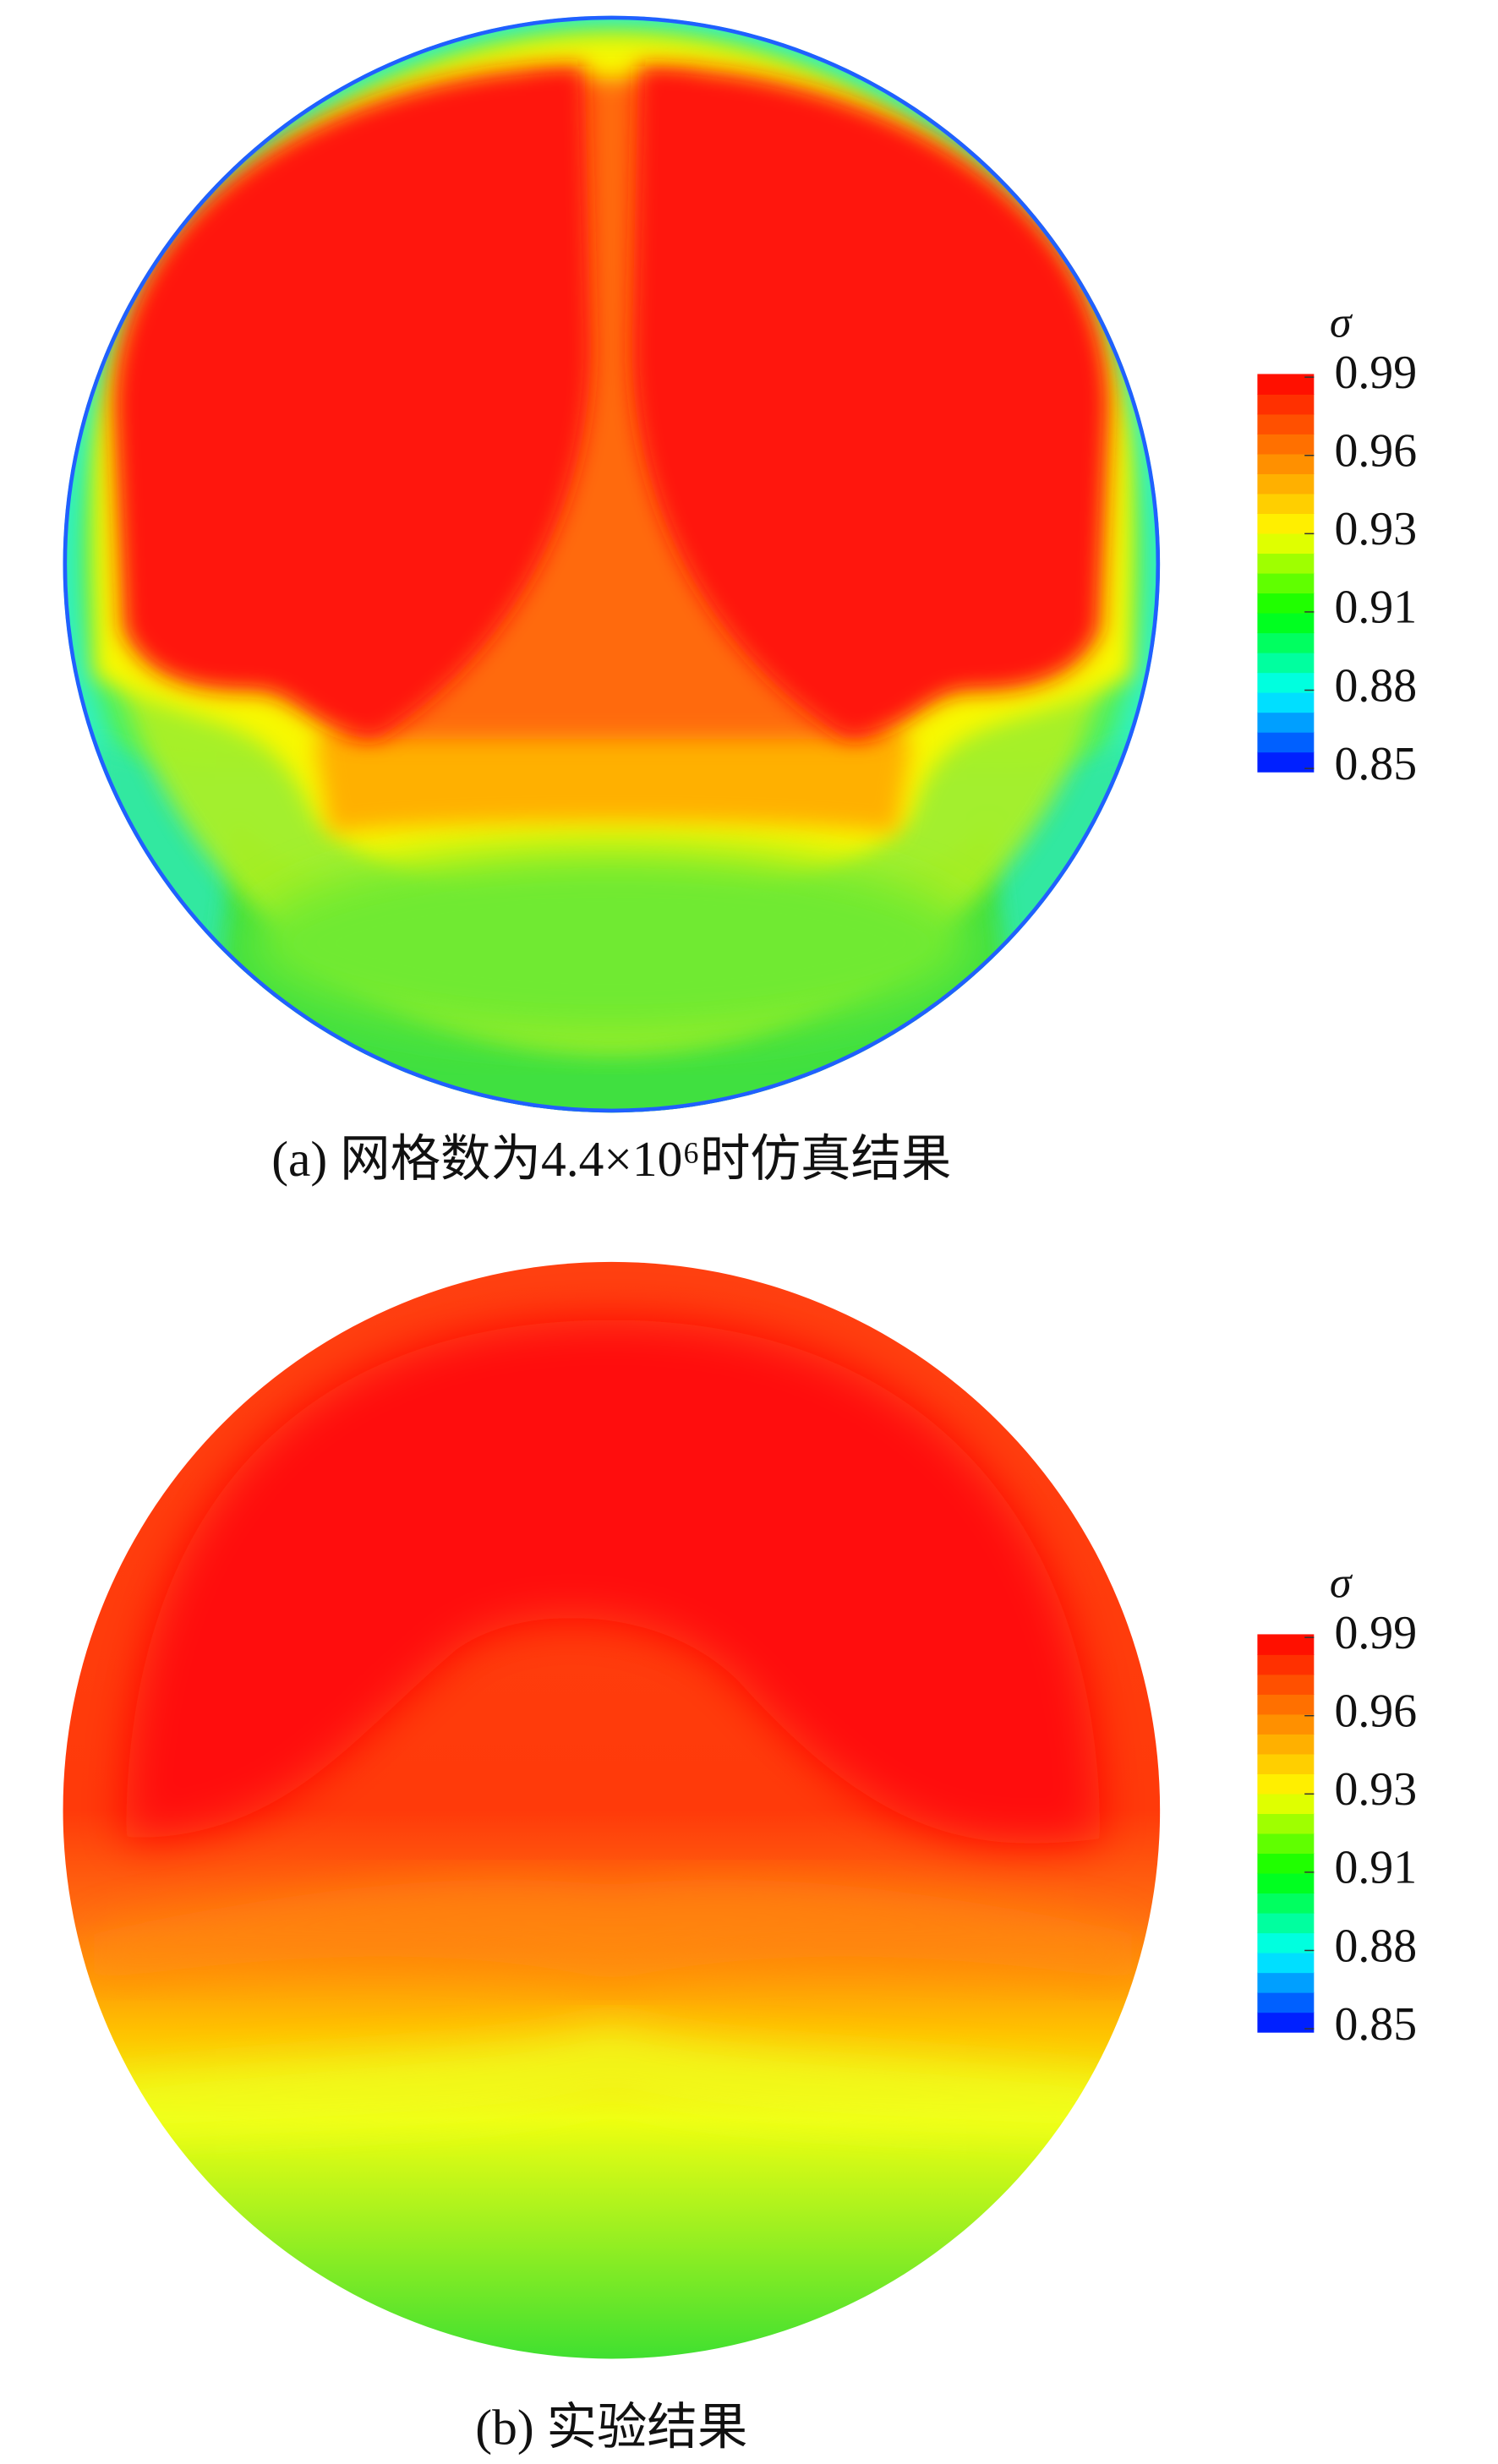  What do you see at coordinates (611, 2427) in the screenshot?
I see `caption: (b) 实验结果` at bounding box center [611, 2427].